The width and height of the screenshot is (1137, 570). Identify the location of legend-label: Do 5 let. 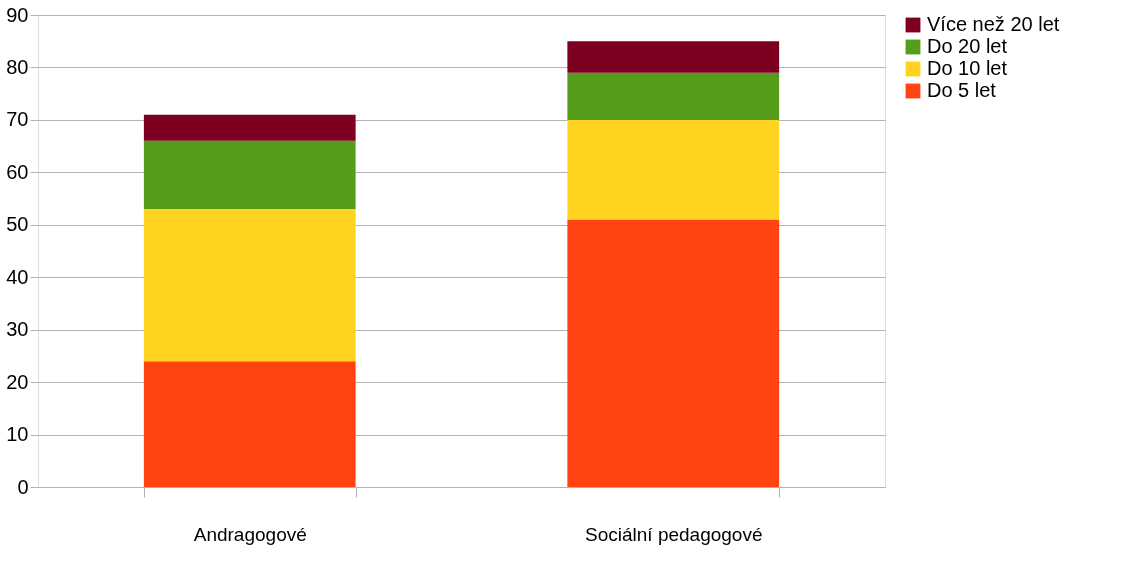
(962, 90).